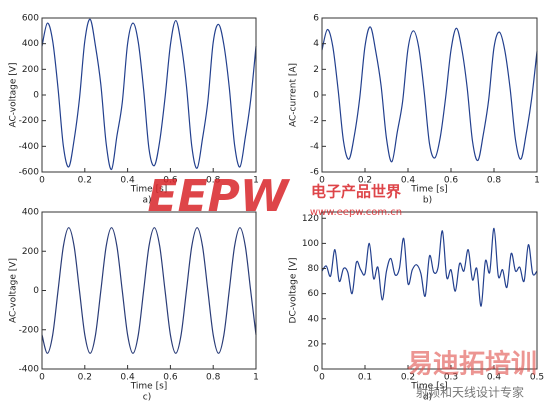 The image size is (553, 403). I want to click on y-tick-label: 6, so click(316, 19).